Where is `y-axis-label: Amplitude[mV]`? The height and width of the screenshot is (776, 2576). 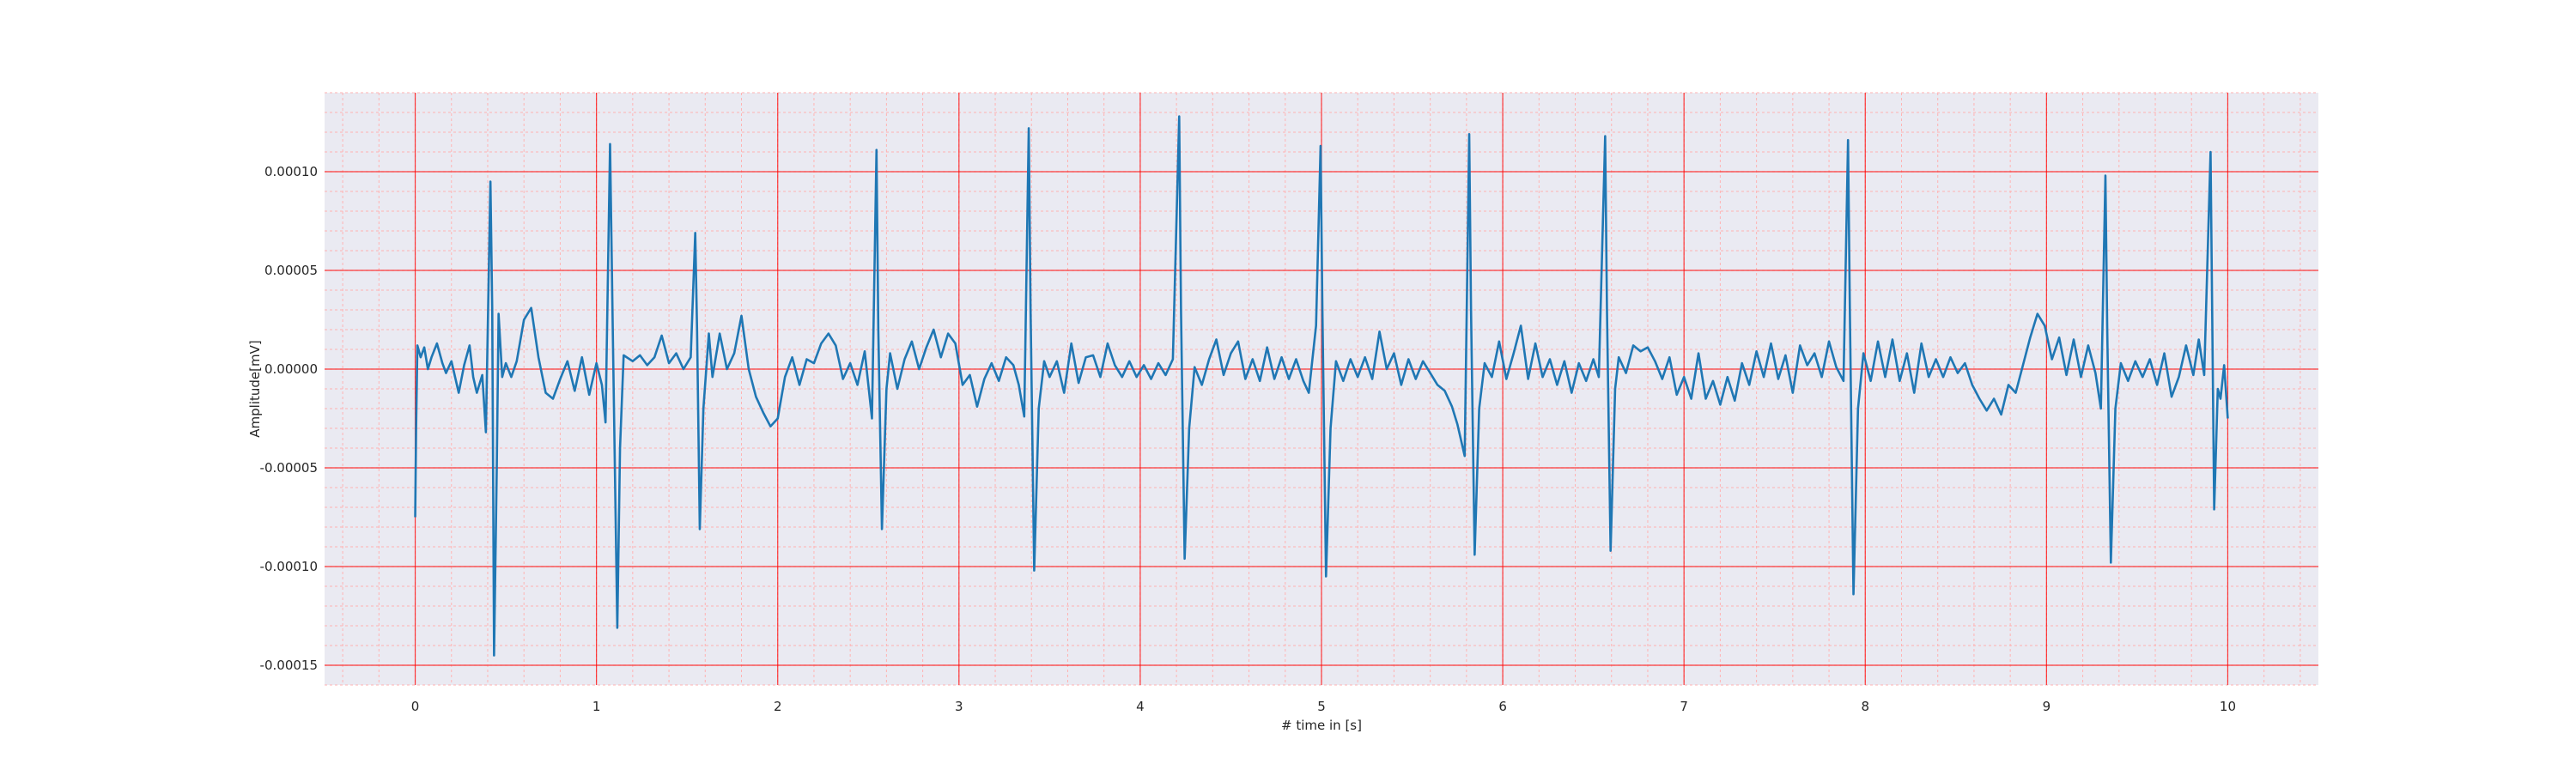
y-axis-label: Amplitude[mV] is located at coordinates (255, 388).